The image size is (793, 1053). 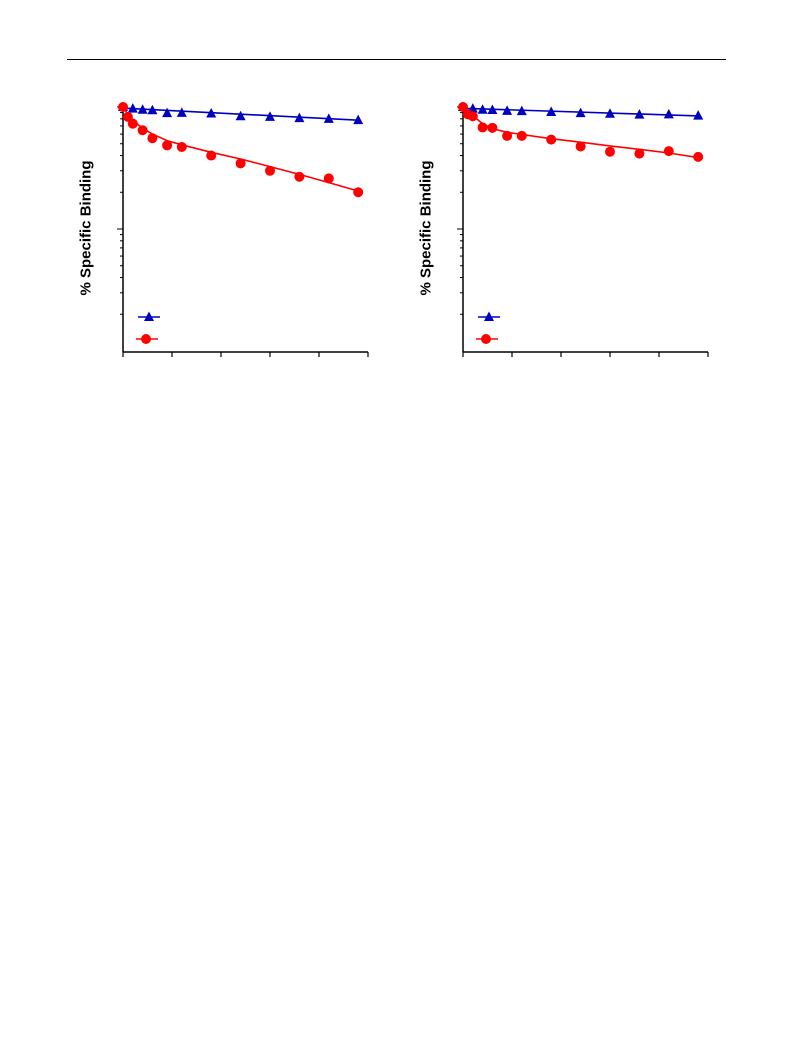 I want to click on right-chart: % Specific Binding, so click(x=577, y=232).